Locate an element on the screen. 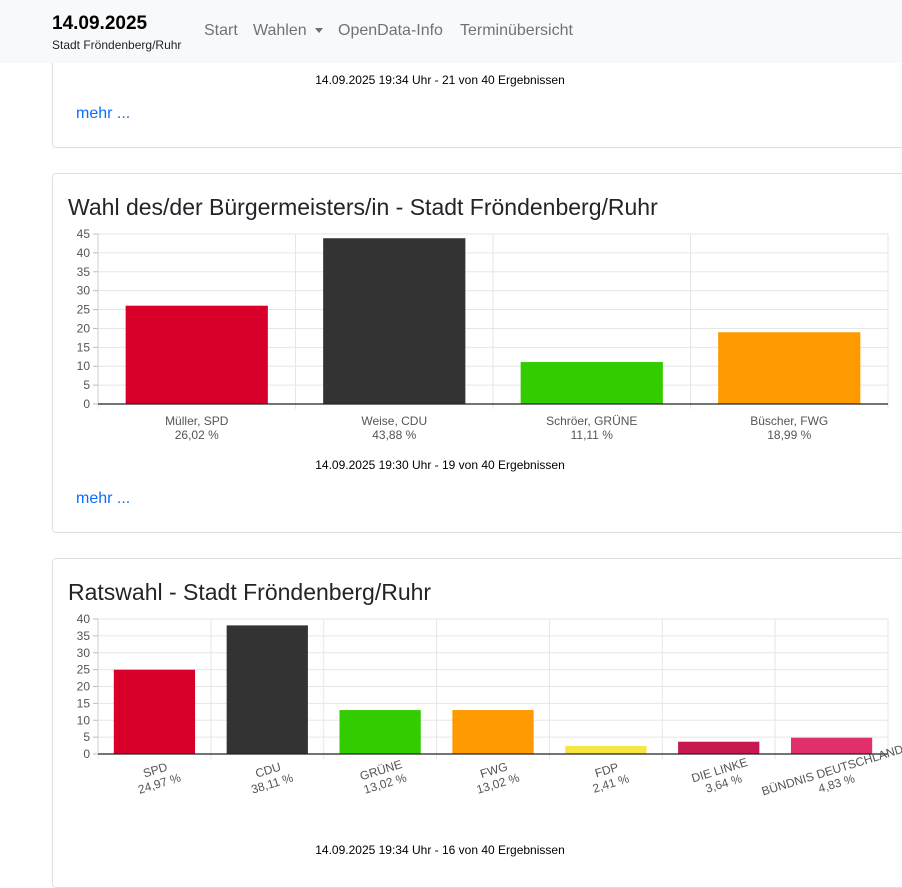  bar-bündnis-deutschland is located at coordinates (831, 745).